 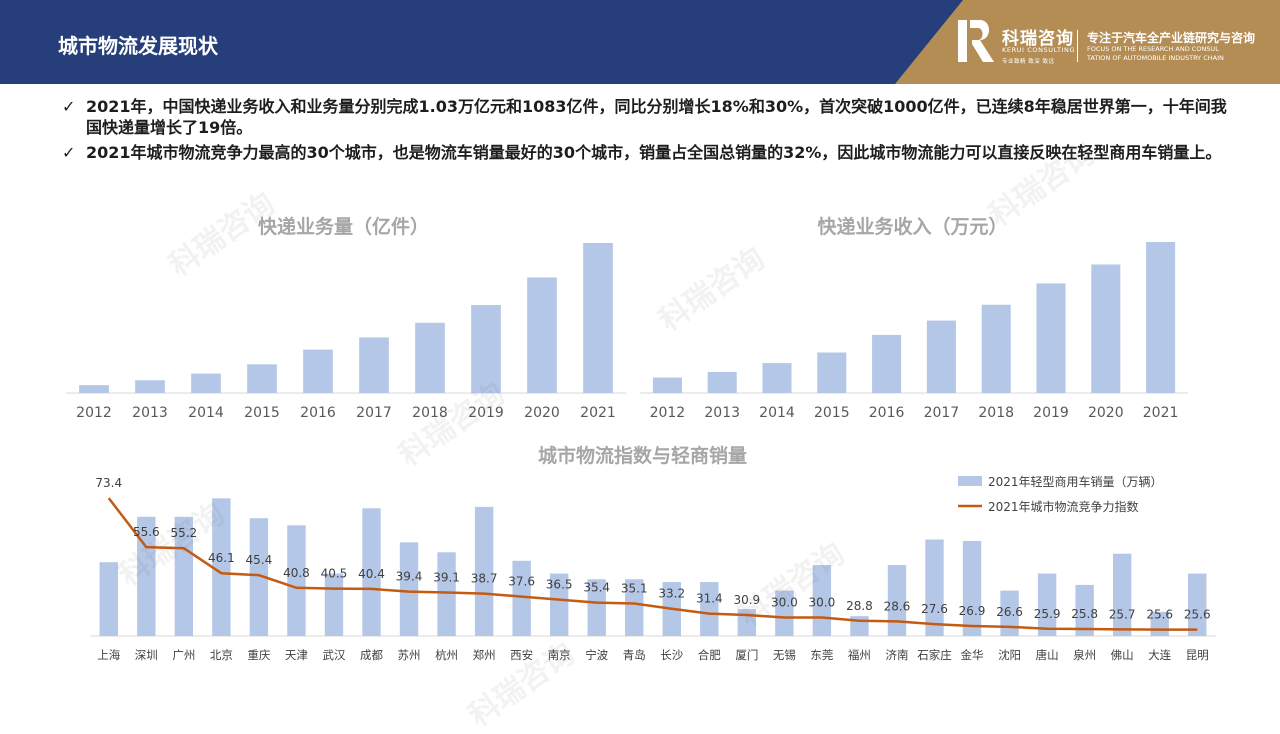 What do you see at coordinates (183, 533) in the screenshot?
I see `data-label: 55.2` at bounding box center [183, 533].